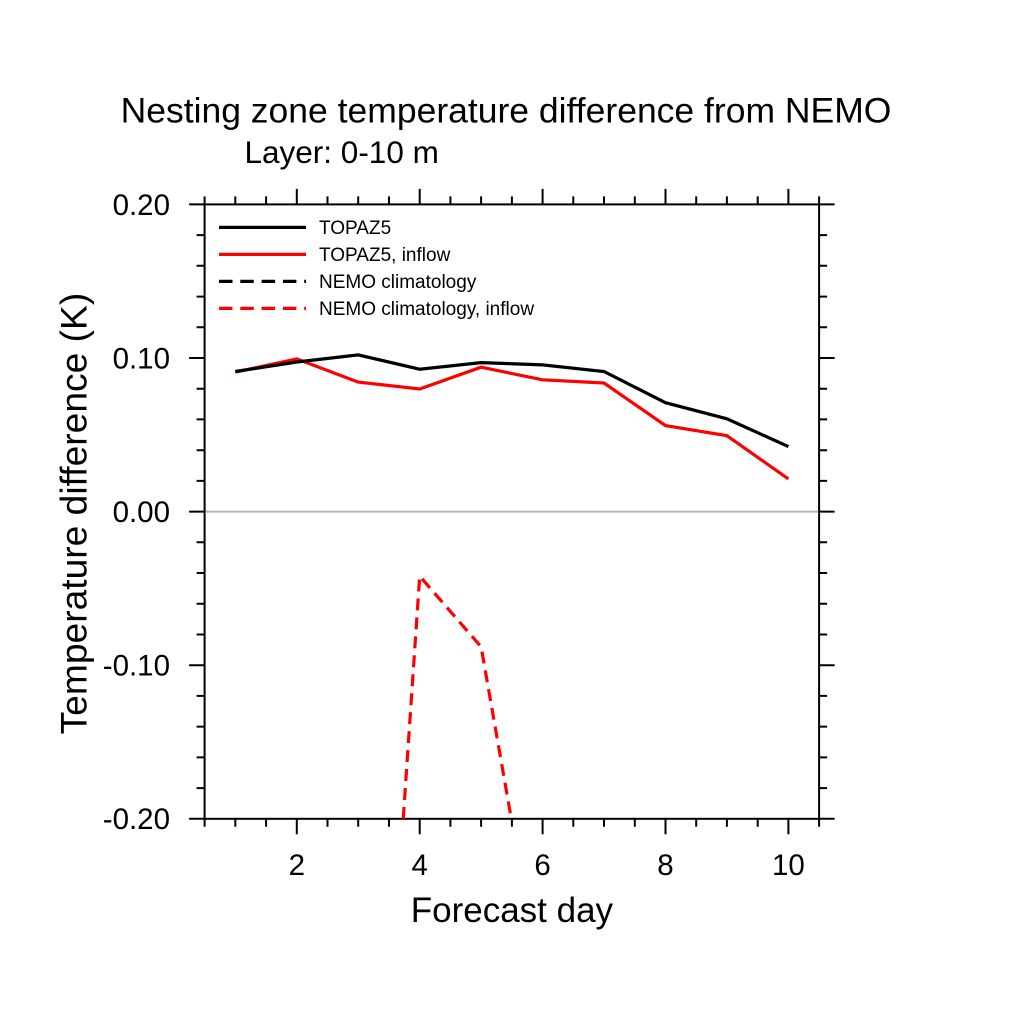  I want to click on svg-text: 0.10, so click(141, 358).